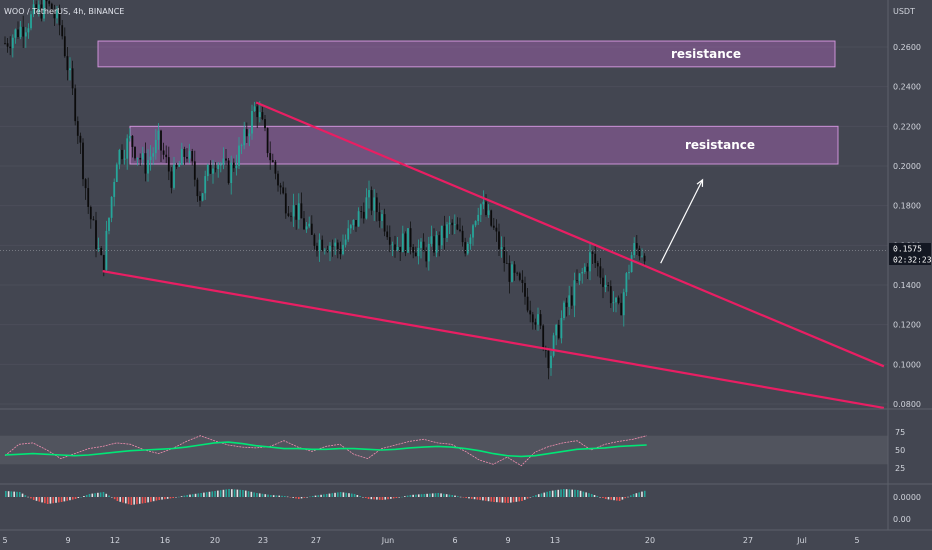 The height and width of the screenshot is (550, 932). I want to click on x-tick-label: 20, so click(215, 540).